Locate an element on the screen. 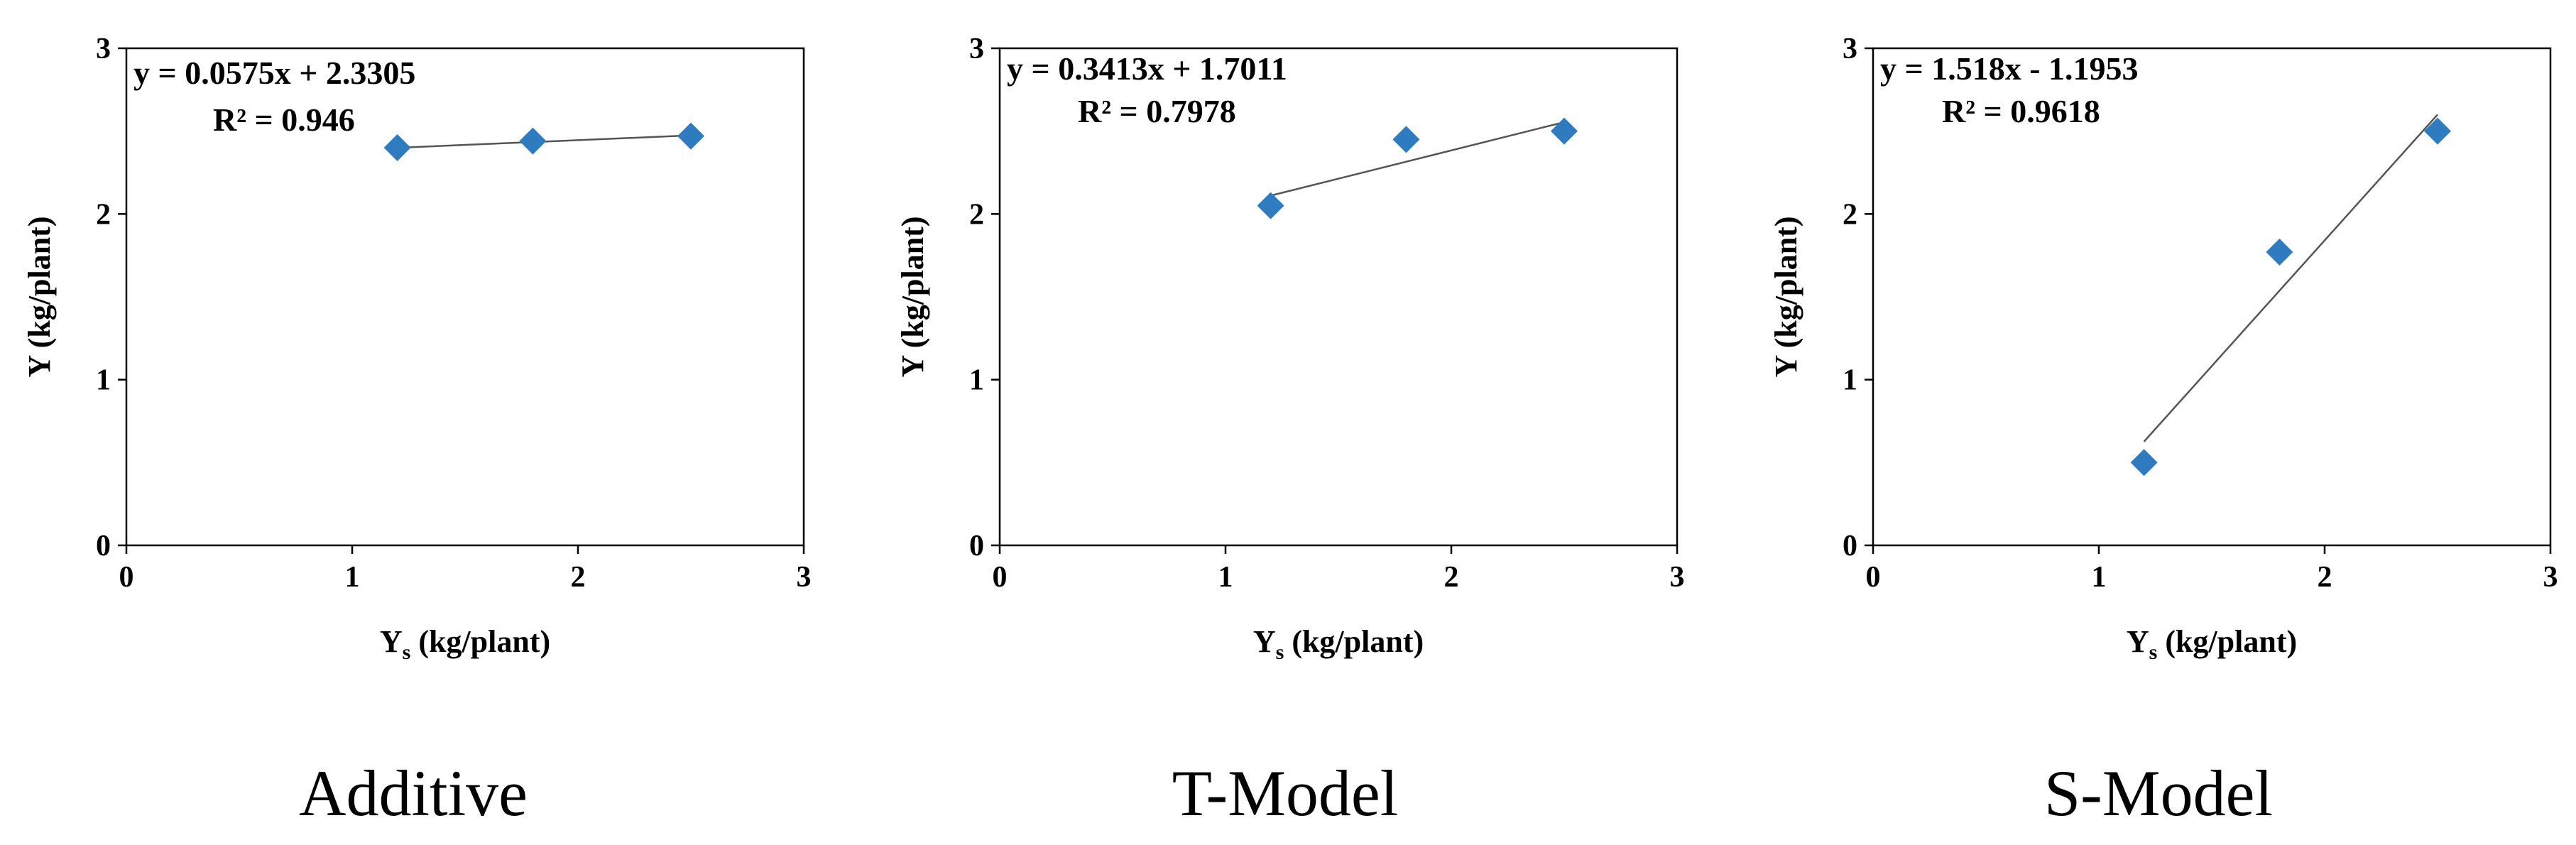 This screenshot has height=845, width=2576. r-squared-label: R² = 0.9618 is located at coordinates (2021, 111).